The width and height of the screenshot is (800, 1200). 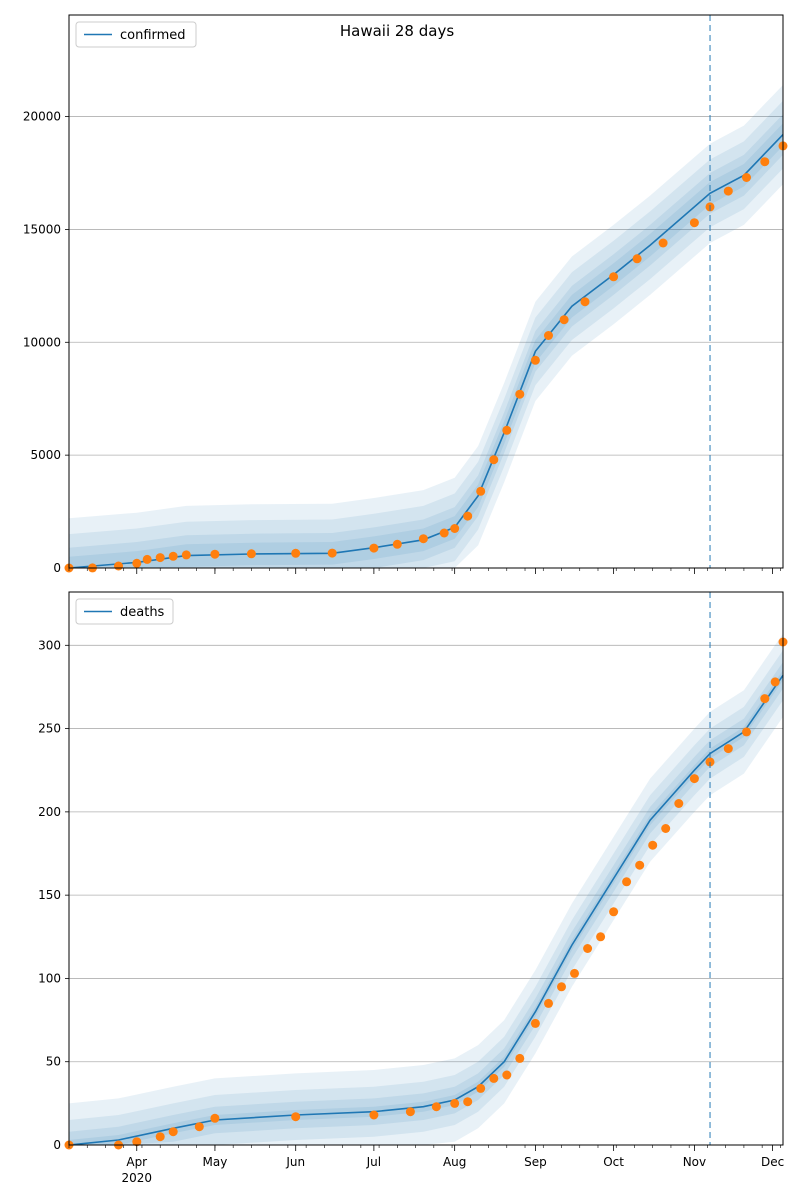 What do you see at coordinates (53, 1062) in the screenshot?
I see `y-tick-label: 50` at bounding box center [53, 1062].